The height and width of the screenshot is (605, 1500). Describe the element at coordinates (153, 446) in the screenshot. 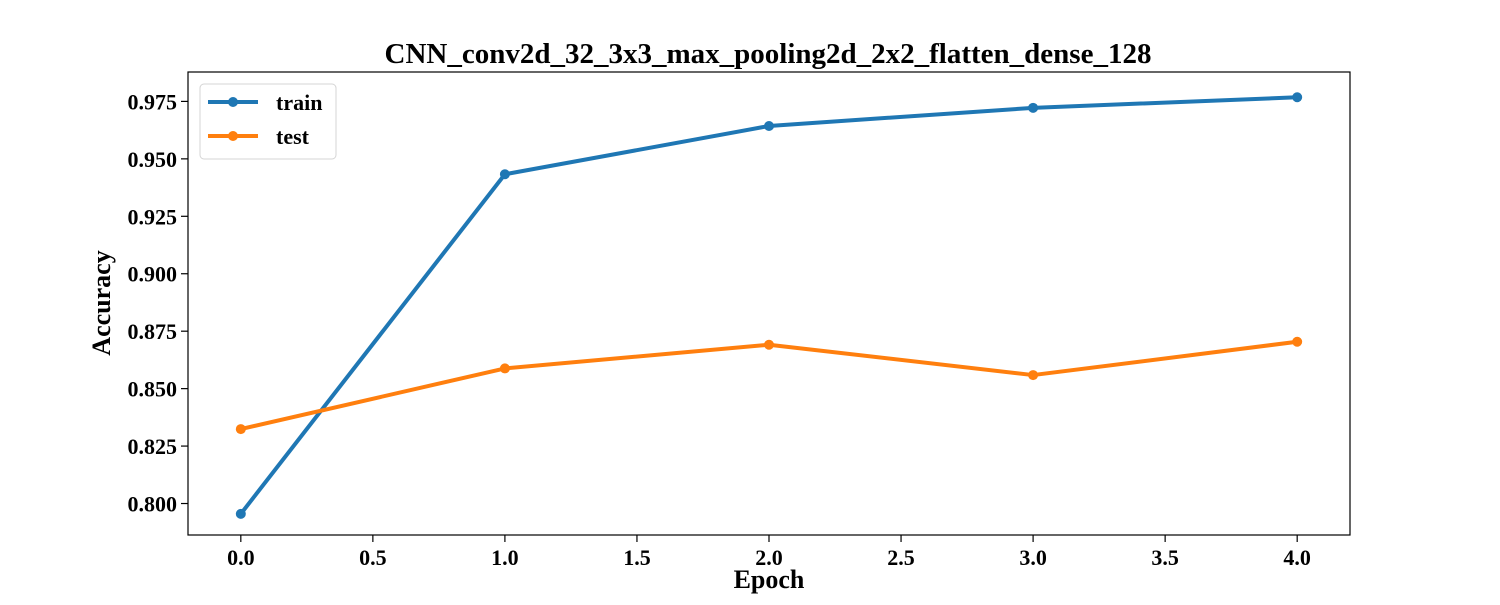

I see `y-tick-label: 0.825` at that location.